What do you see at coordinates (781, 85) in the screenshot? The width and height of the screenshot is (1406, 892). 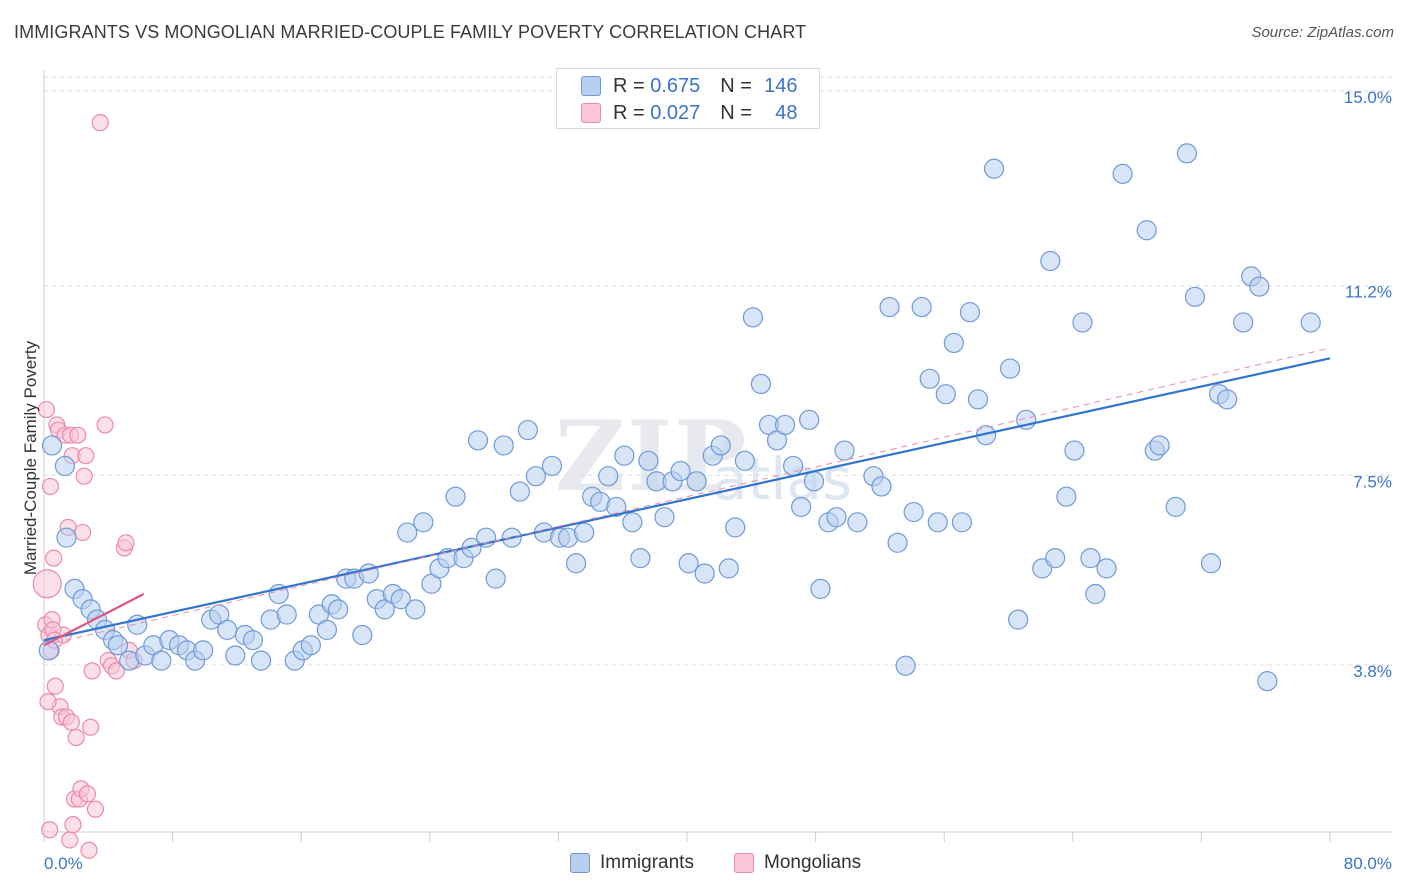 I see `immigrants-n-value: 146` at bounding box center [781, 85].